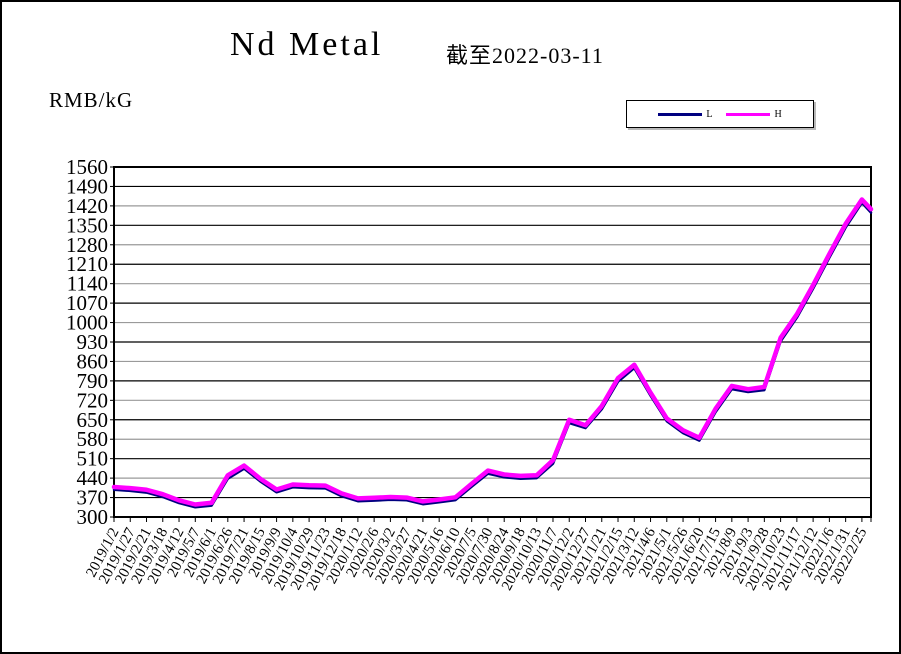 The width and height of the screenshot is (901, 654). What do you see at coordinates (93, 342) in the screenshot?
I see `y-tick-label: 930` at bounding box center [93, 342].